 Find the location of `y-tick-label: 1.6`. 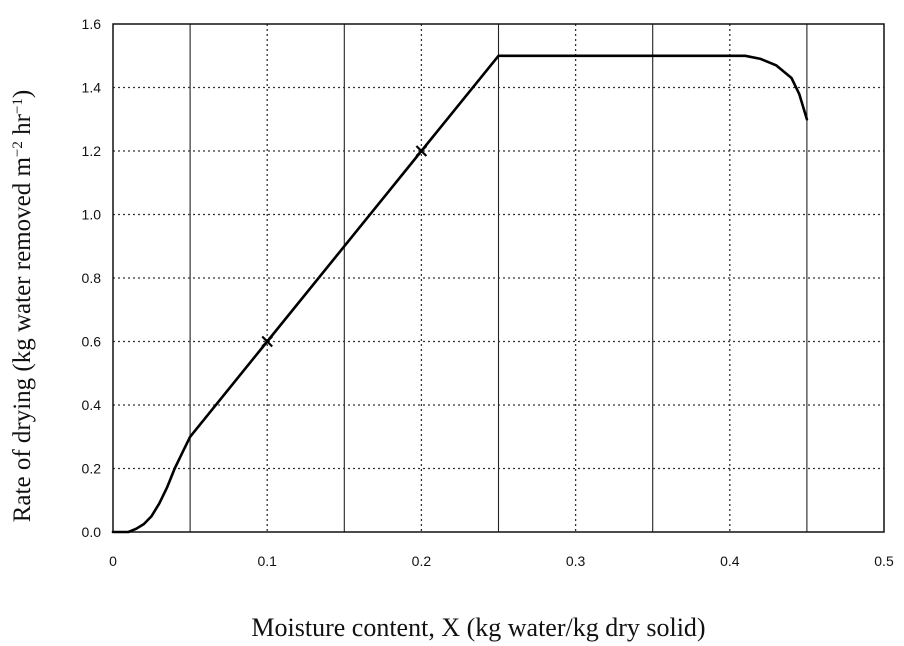

y-tick-label: 1.6 is located at coordinates (92, 24).